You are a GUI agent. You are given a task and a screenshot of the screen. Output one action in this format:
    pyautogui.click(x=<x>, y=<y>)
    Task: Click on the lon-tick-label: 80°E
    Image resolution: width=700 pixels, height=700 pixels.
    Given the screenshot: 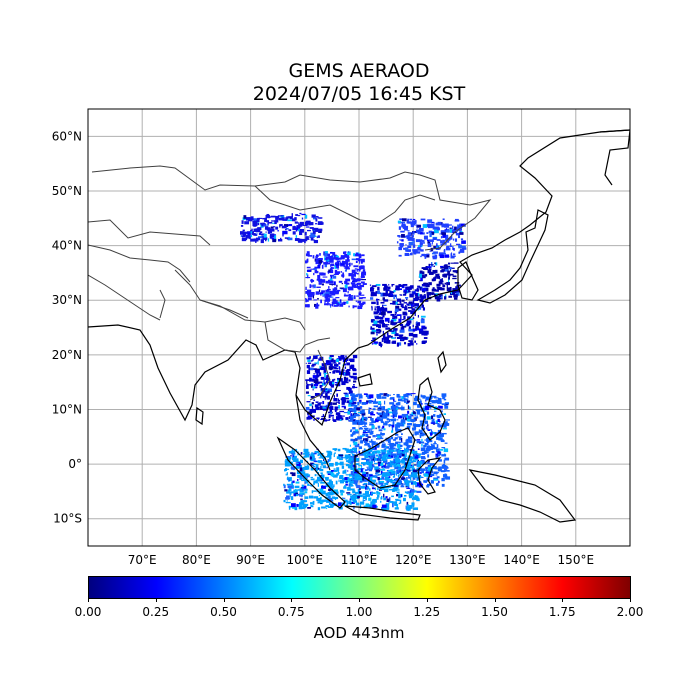 What is the action you would take?
    pyautogui.click(x=196, y=560)
    